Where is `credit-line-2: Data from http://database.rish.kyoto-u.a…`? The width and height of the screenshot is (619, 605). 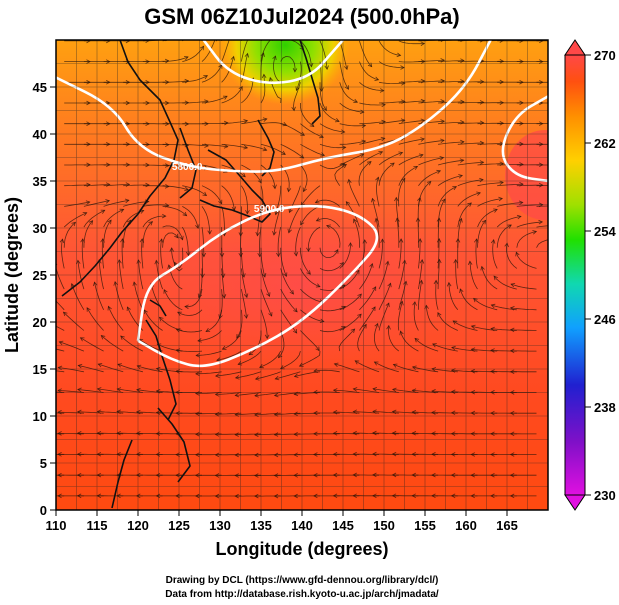 credit-line-2: Data from http://database.rish.kyoto-u.a… is located at coordinates (302, 594).